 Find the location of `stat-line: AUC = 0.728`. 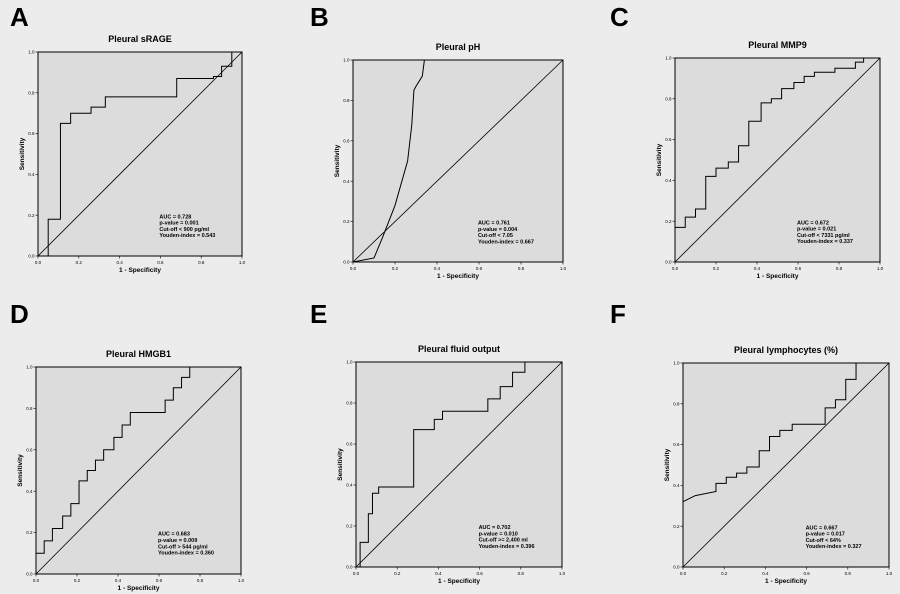

stat-line: AUC = 0.728 is located at coordinates (175, 217).